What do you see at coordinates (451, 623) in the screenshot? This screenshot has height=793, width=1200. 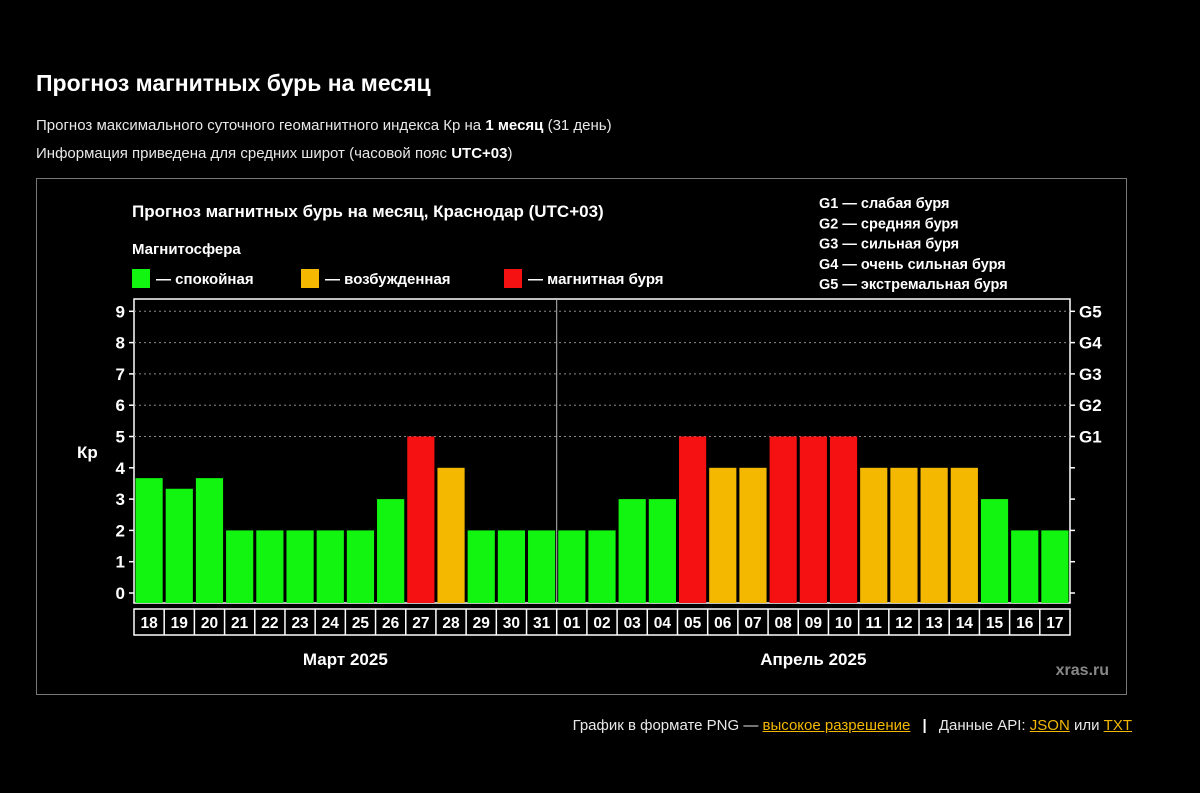 I see `x-tick-label: 28` at bounding box center [451, 623].